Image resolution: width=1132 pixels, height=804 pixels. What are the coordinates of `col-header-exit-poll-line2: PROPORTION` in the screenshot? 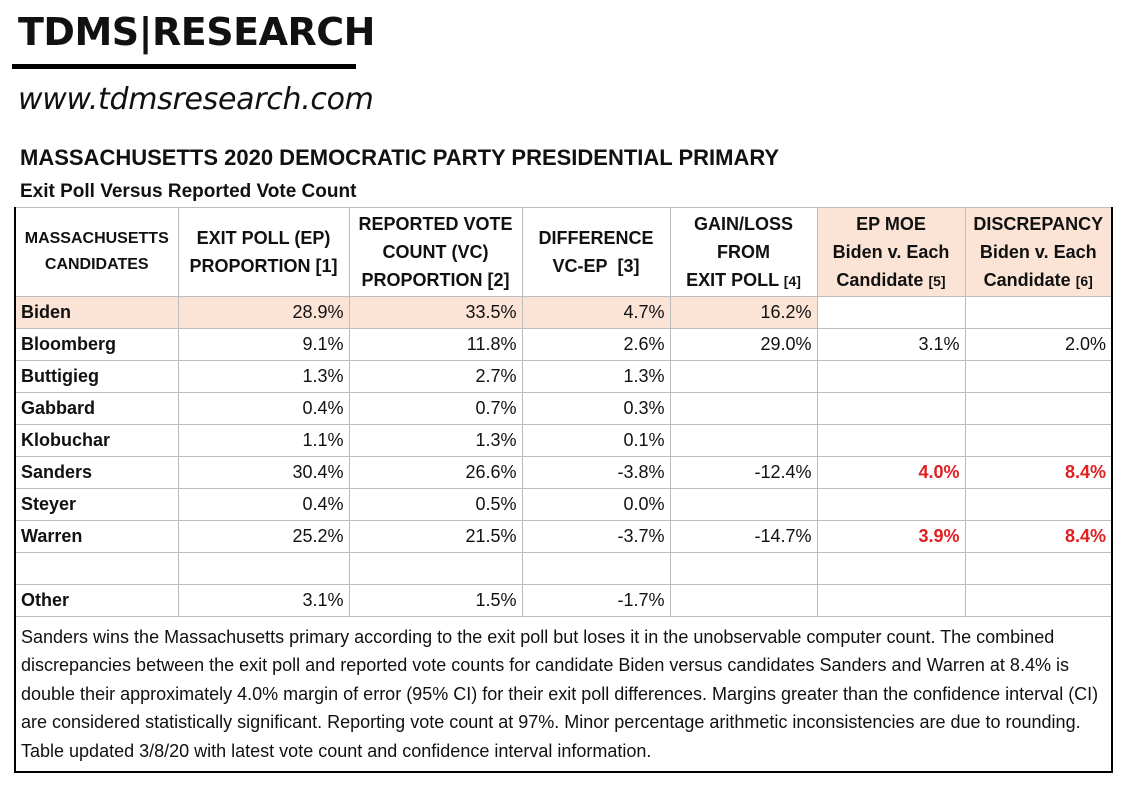 It's located at (250, 266).